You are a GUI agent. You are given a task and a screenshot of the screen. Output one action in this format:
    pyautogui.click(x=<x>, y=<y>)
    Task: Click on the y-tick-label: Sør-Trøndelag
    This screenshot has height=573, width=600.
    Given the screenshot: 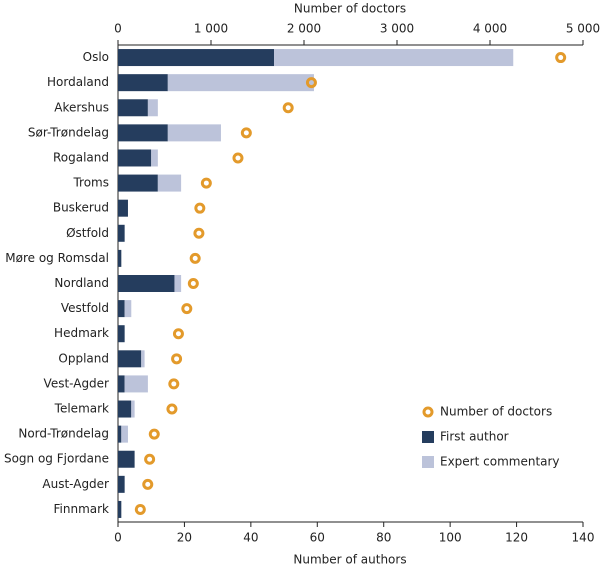 What is the action you would take?
    pyautogui.click(x=68, y=132)
    